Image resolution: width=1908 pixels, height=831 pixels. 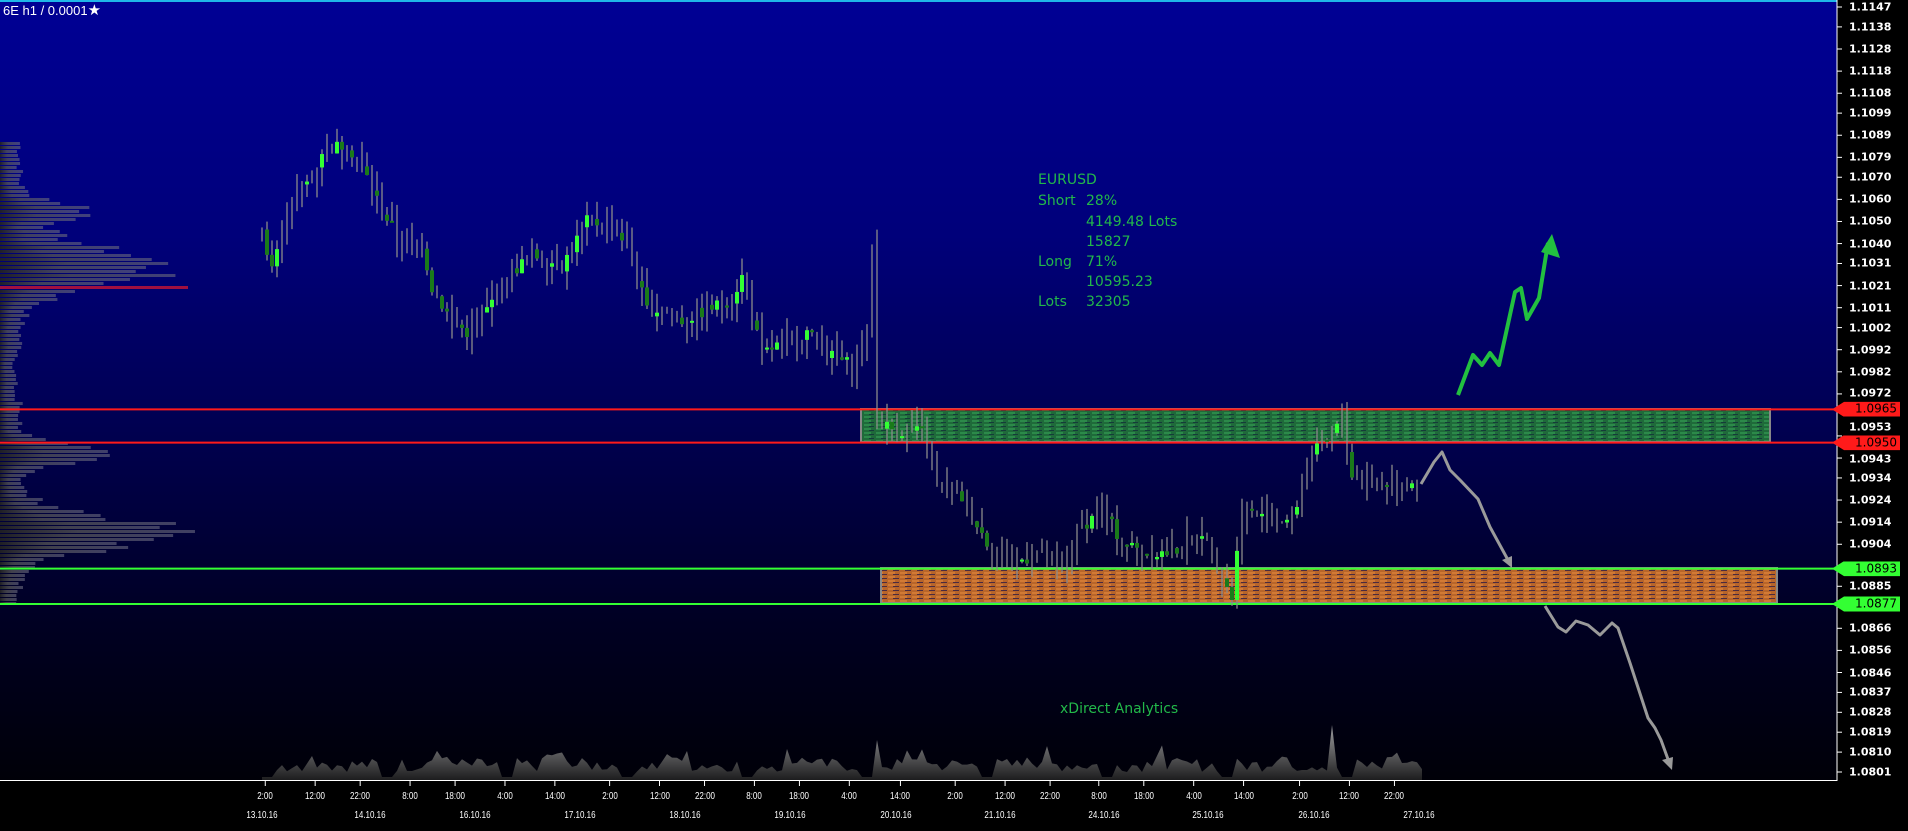 What do you see at coordinates (1102, 201) in the screenshot?
I see `info-short-pct: 28%` at bounding box center [1102, 201].